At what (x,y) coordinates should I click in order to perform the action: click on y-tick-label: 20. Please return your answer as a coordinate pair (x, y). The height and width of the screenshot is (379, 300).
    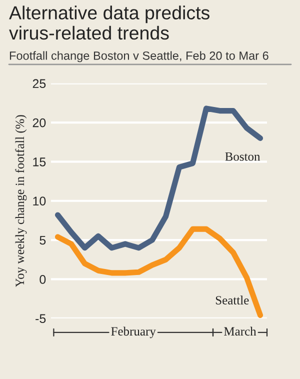
    Looking at the image, I should click on (39, 123).